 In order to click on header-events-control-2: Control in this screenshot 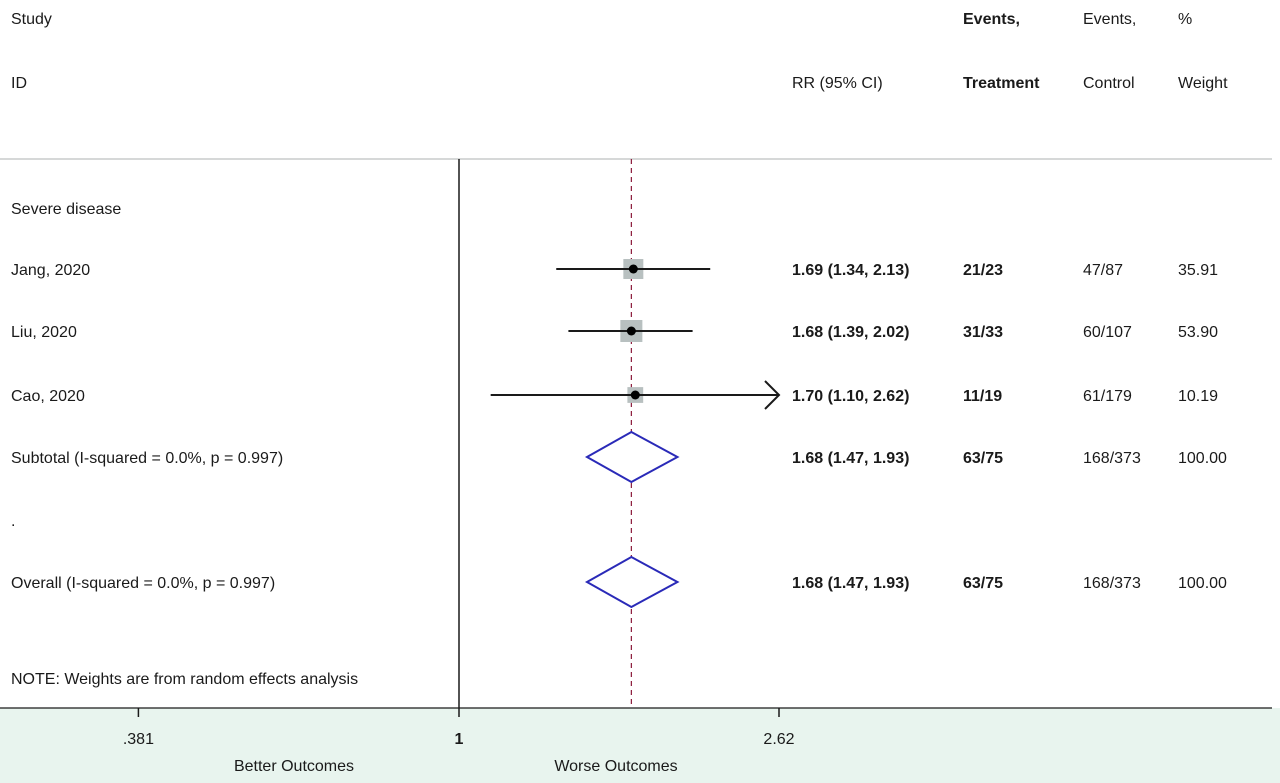, I will do `click(1109, 83)`.